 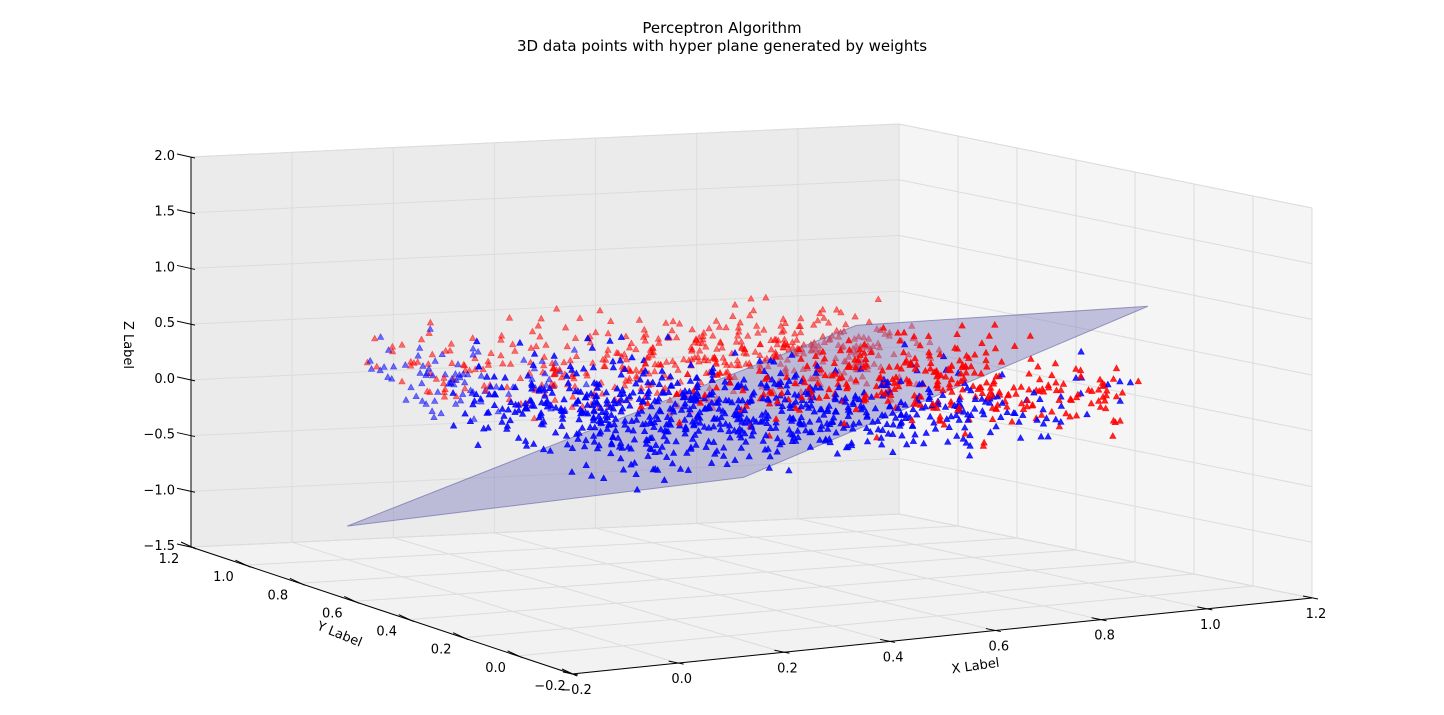 I want to click on y-tick-mark, so click(x=352, y=599).